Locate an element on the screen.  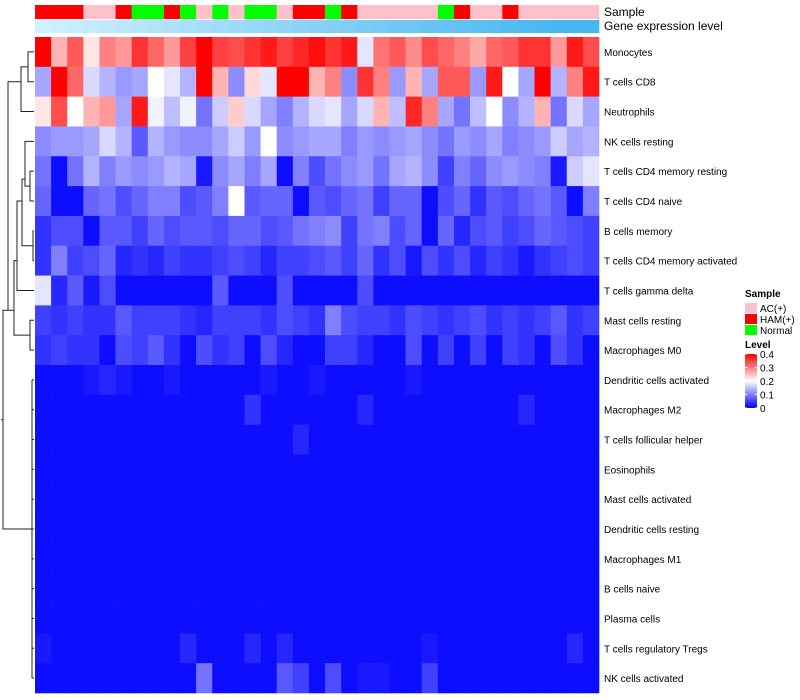
row-label: NK cells activated is located at coordinates (643, 679).